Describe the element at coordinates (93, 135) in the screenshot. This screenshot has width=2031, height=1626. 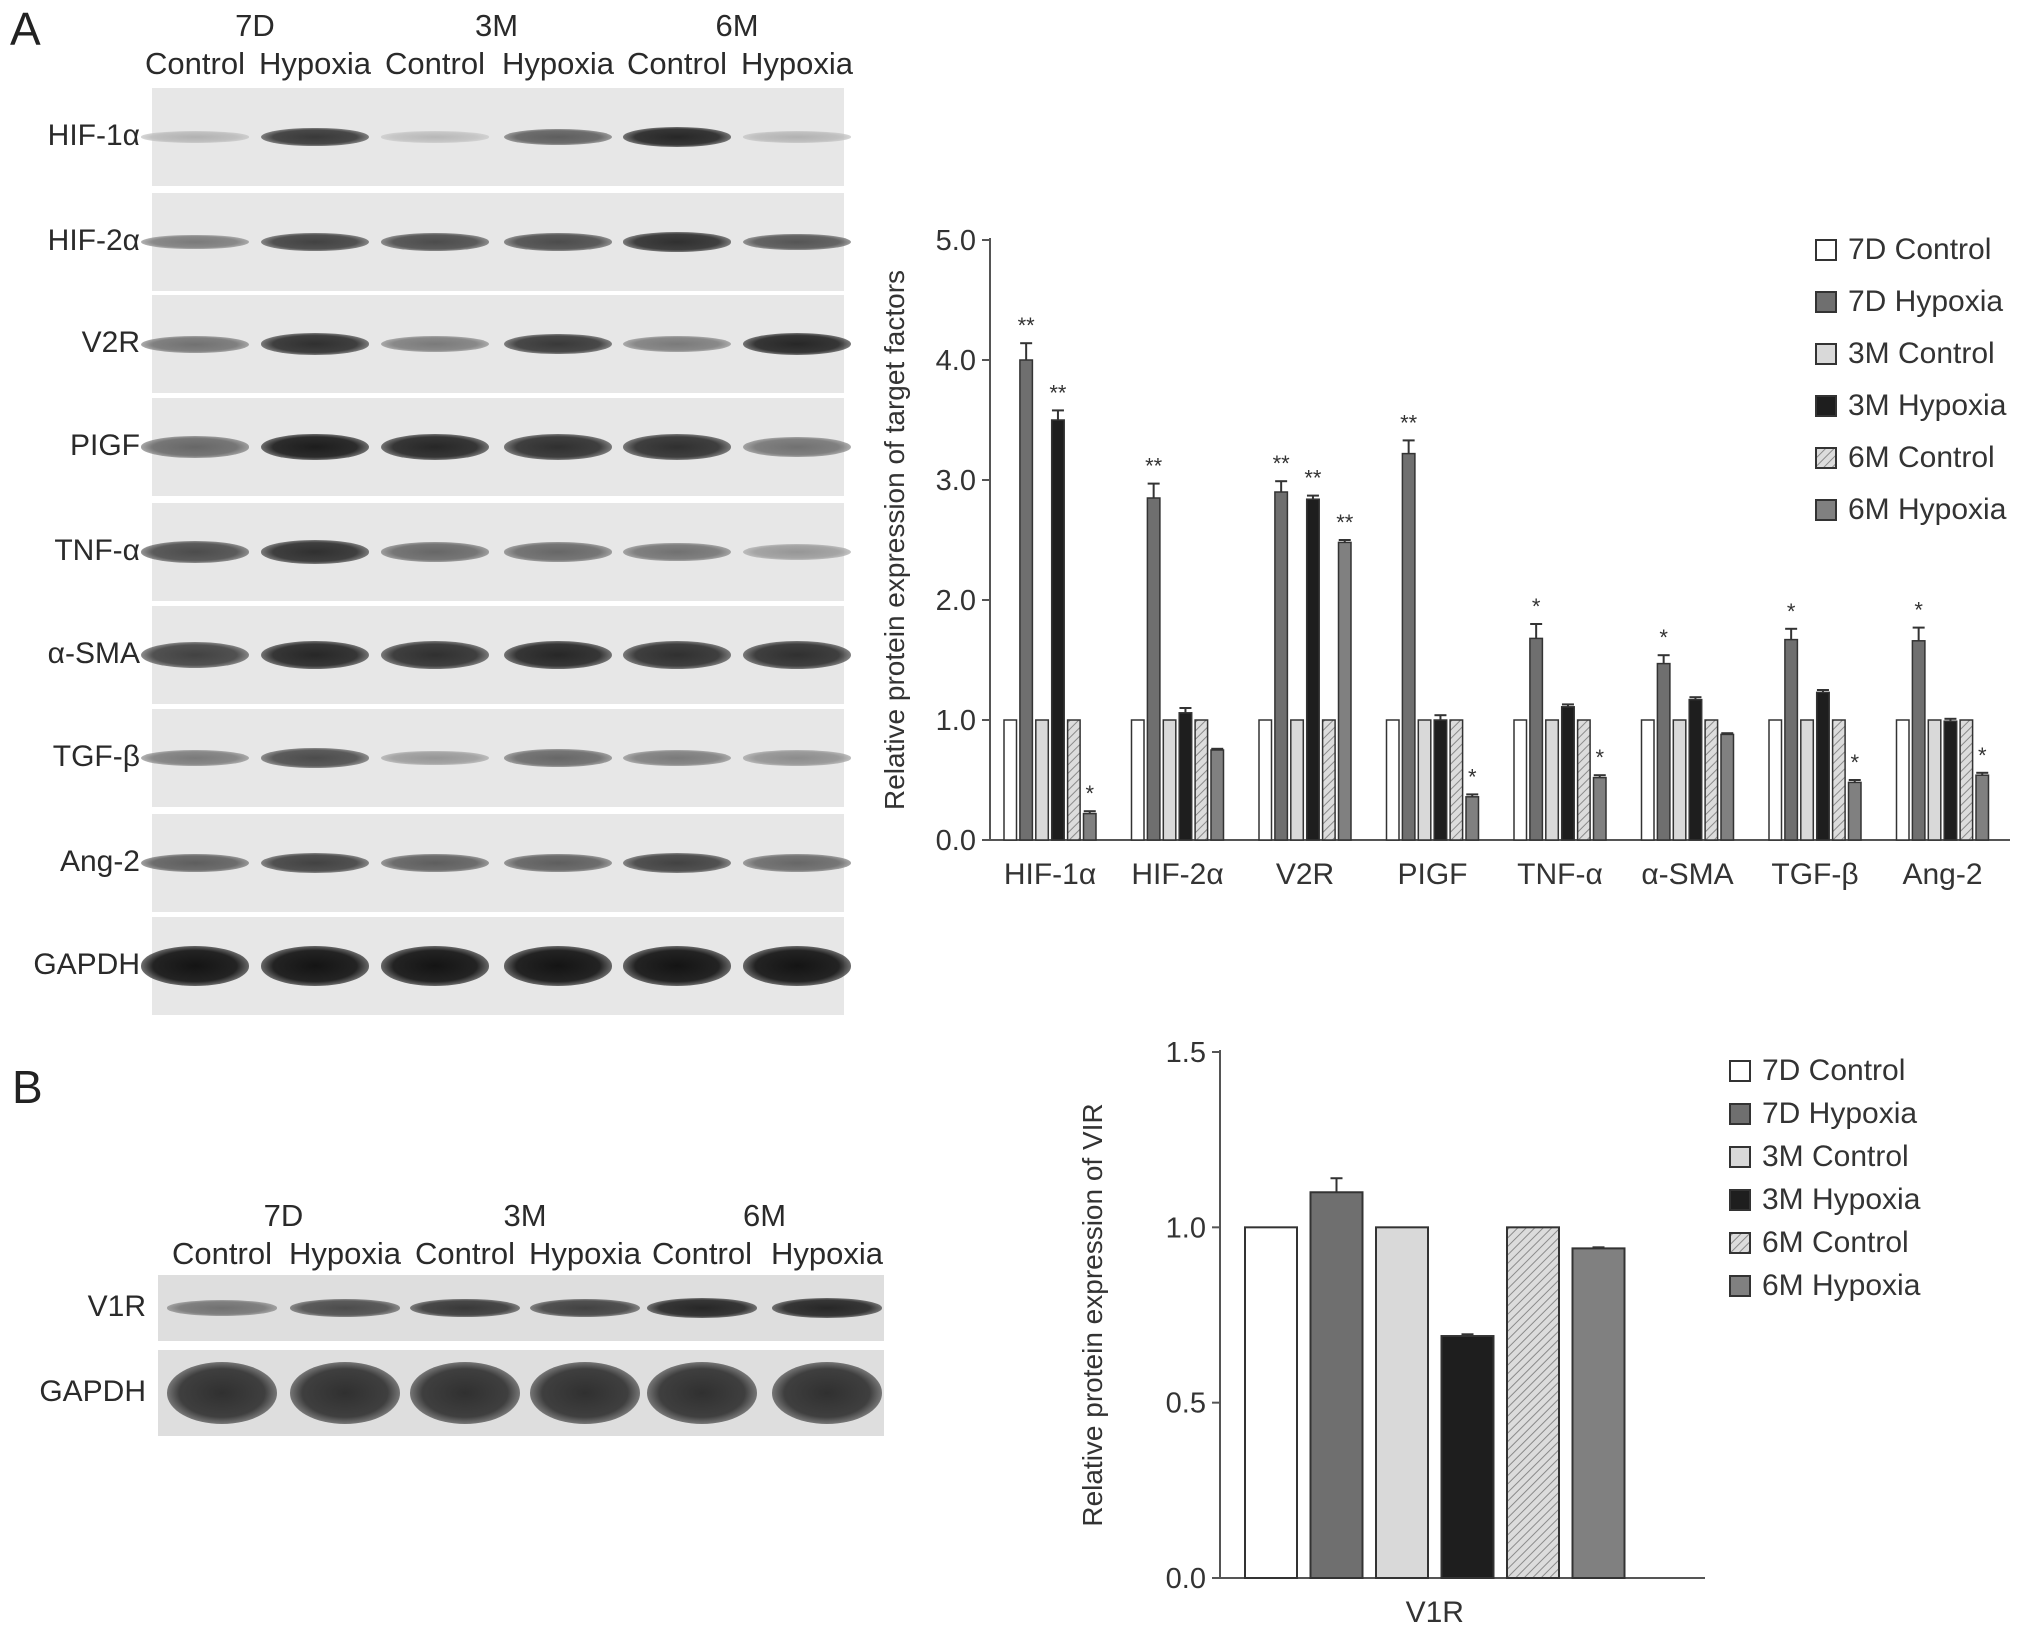
I see `blot-label: HIF-1α` at that location.